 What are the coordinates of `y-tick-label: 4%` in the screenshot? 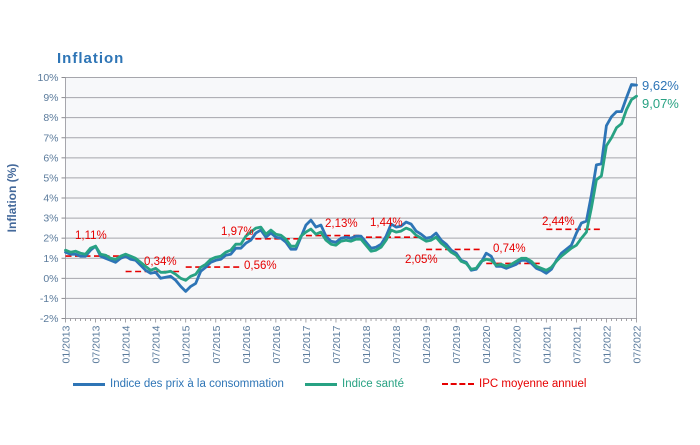 It's located at (50, 199).